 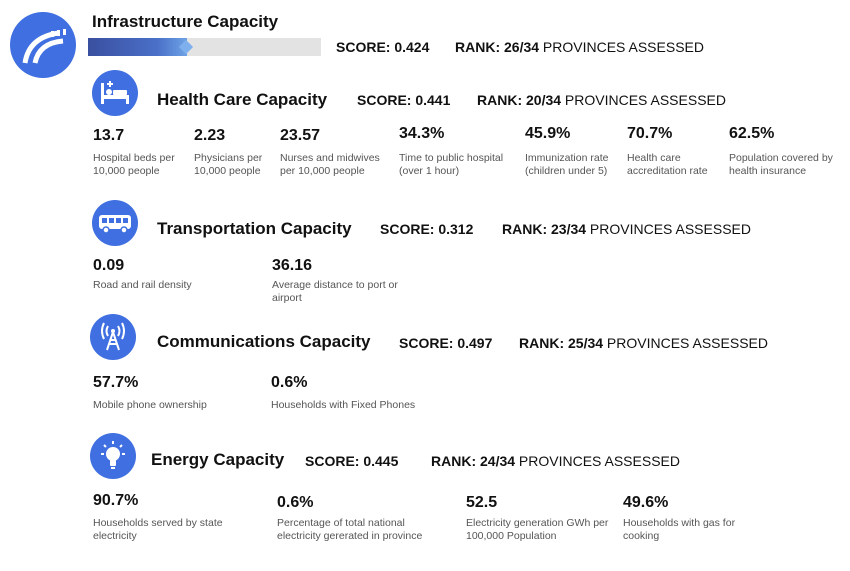 I want to click on metric-distance-port-value: 36.16, so click(x=292, y=265).